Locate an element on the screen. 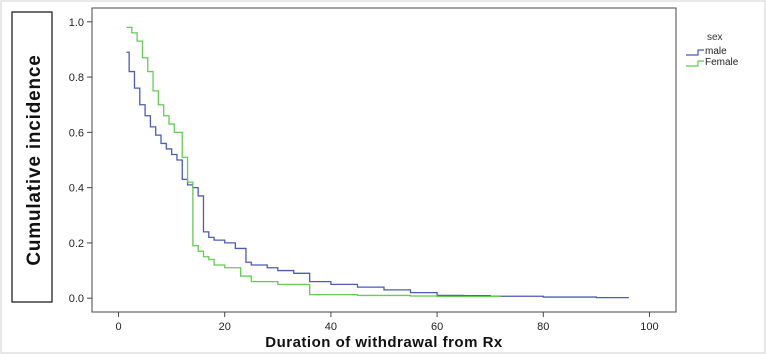 Image resolution: width=766 pixels, height=354 pixels. ylabel-box is located at coordinates (32, 157).